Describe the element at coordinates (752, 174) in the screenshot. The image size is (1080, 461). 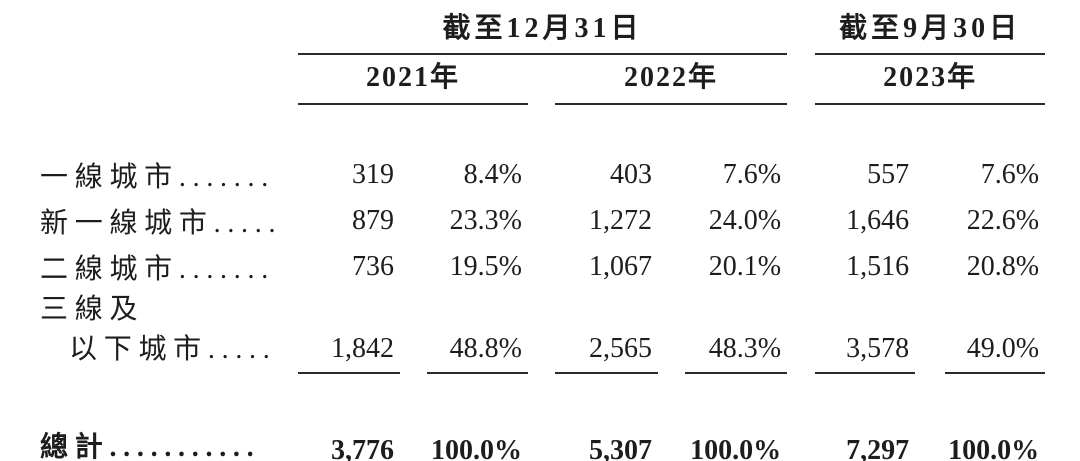
I see `cell-2022-pct: 7.6%` at that location.